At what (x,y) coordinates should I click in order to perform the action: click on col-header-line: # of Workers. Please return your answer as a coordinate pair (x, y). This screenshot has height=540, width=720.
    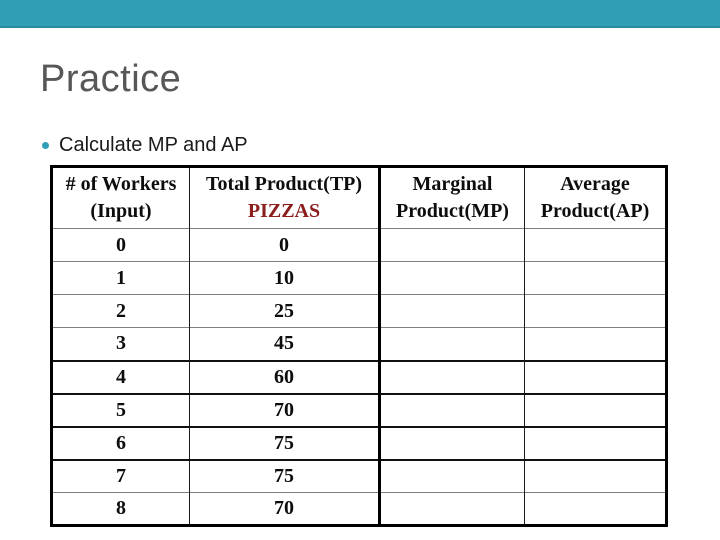
    Looking at the image, I should click on (121, 184).